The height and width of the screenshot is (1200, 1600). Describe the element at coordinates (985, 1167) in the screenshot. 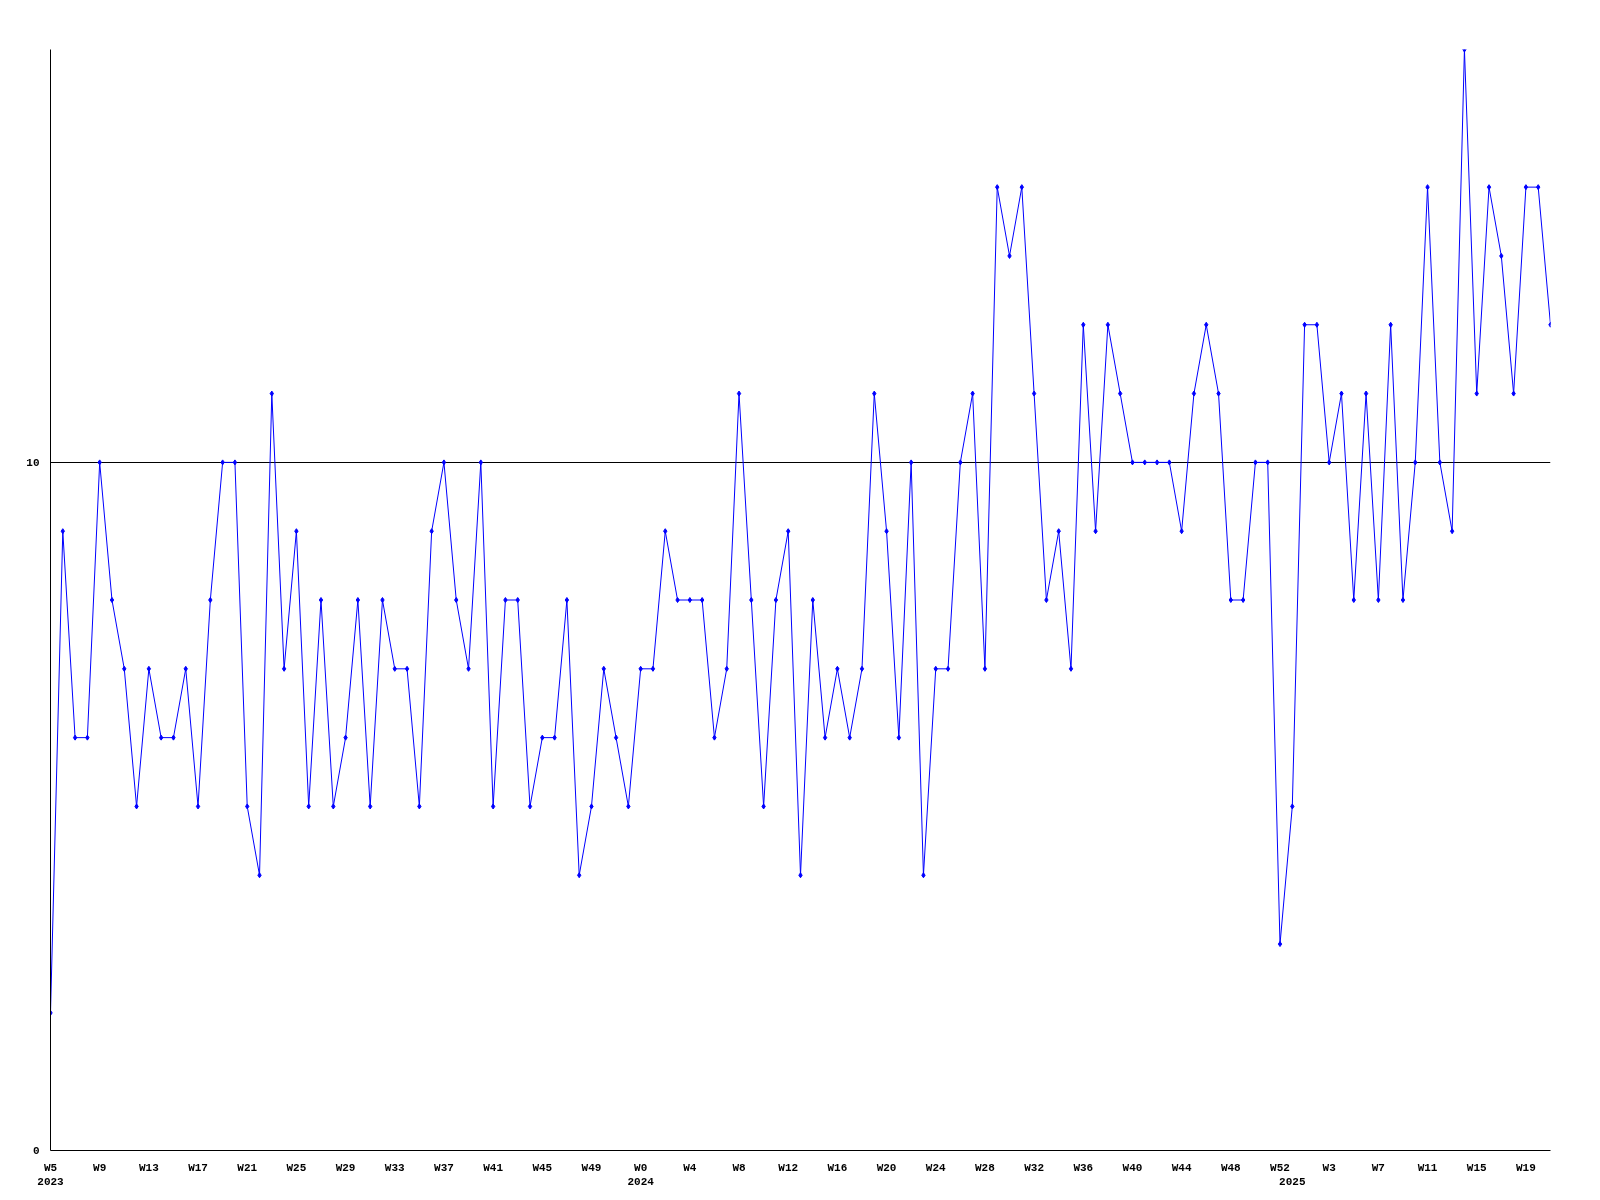

I see `x-tick-label: W28` at that location.